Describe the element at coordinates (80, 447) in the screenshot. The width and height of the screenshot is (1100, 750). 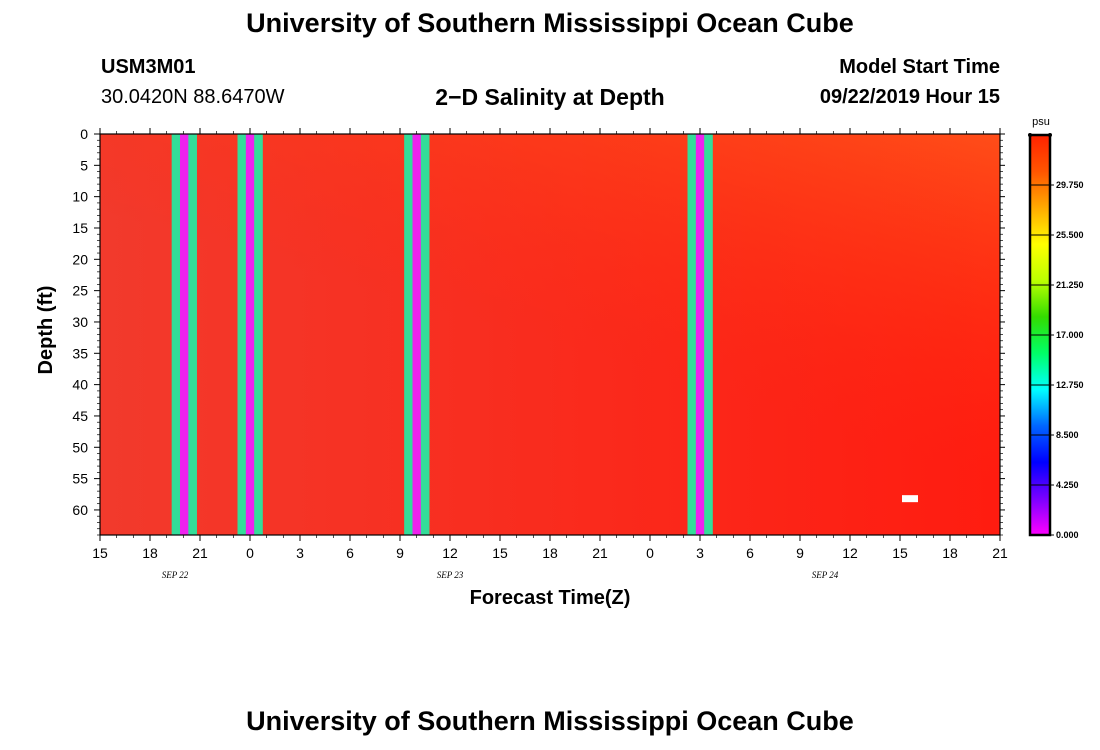
I see `y-tick-label: 50` at that location.